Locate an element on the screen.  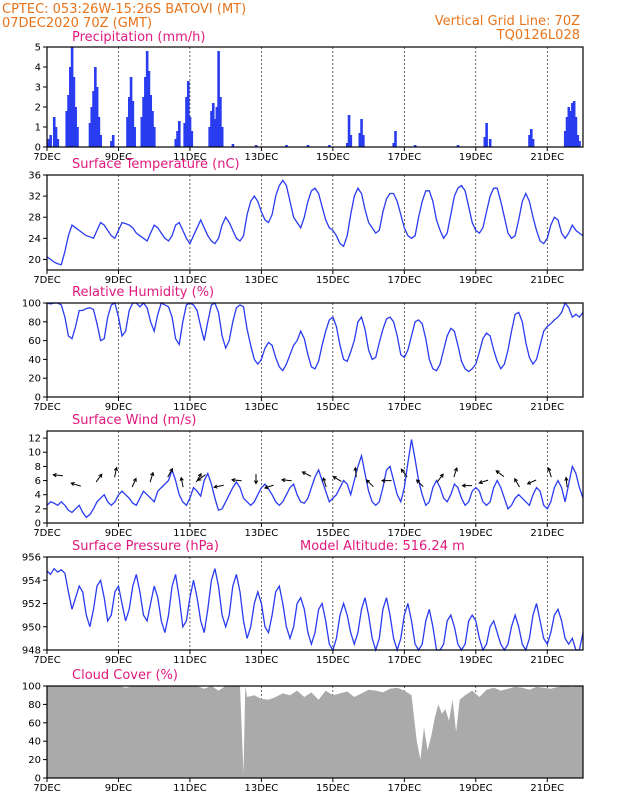
pressure-line is located at coordinates (315, 610).